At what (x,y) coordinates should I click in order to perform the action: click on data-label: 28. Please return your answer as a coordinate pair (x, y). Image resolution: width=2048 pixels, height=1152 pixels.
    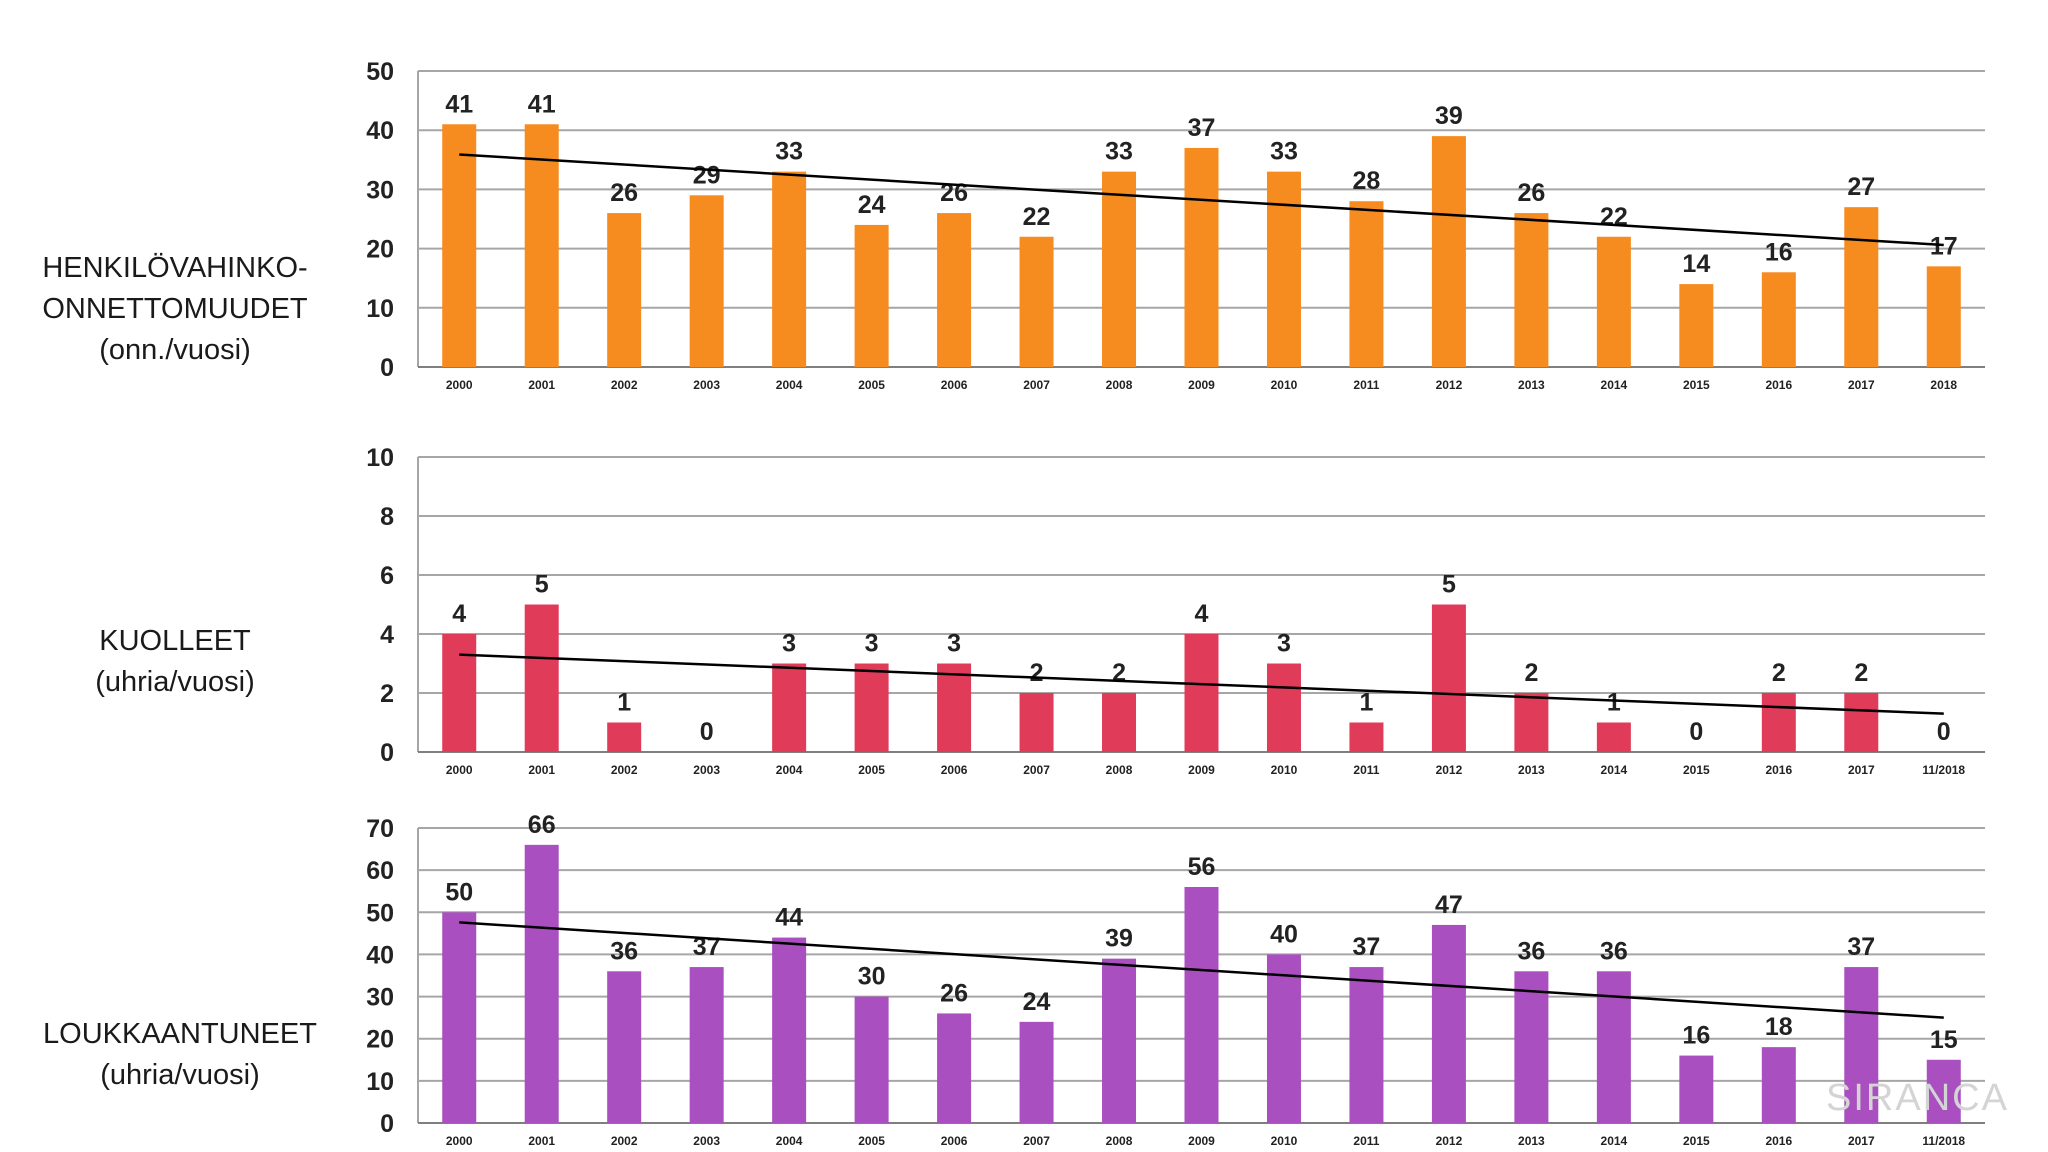
    Looking at the image, I should click on (1367, 181).